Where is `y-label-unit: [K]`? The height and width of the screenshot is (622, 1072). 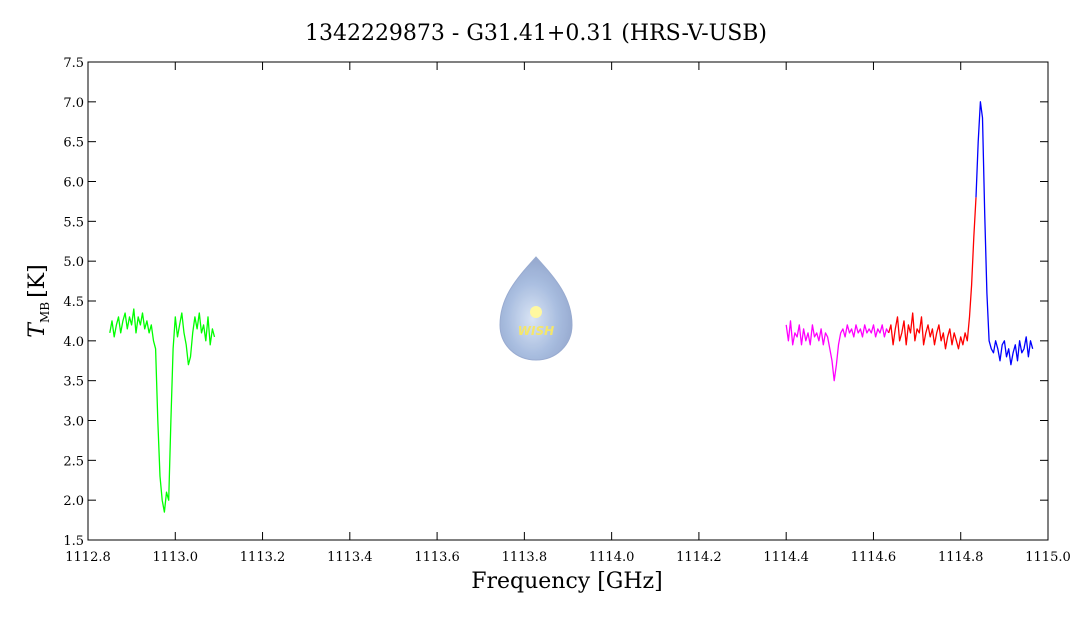 y-label-unit: [K] is located at coordinates (37, 281).